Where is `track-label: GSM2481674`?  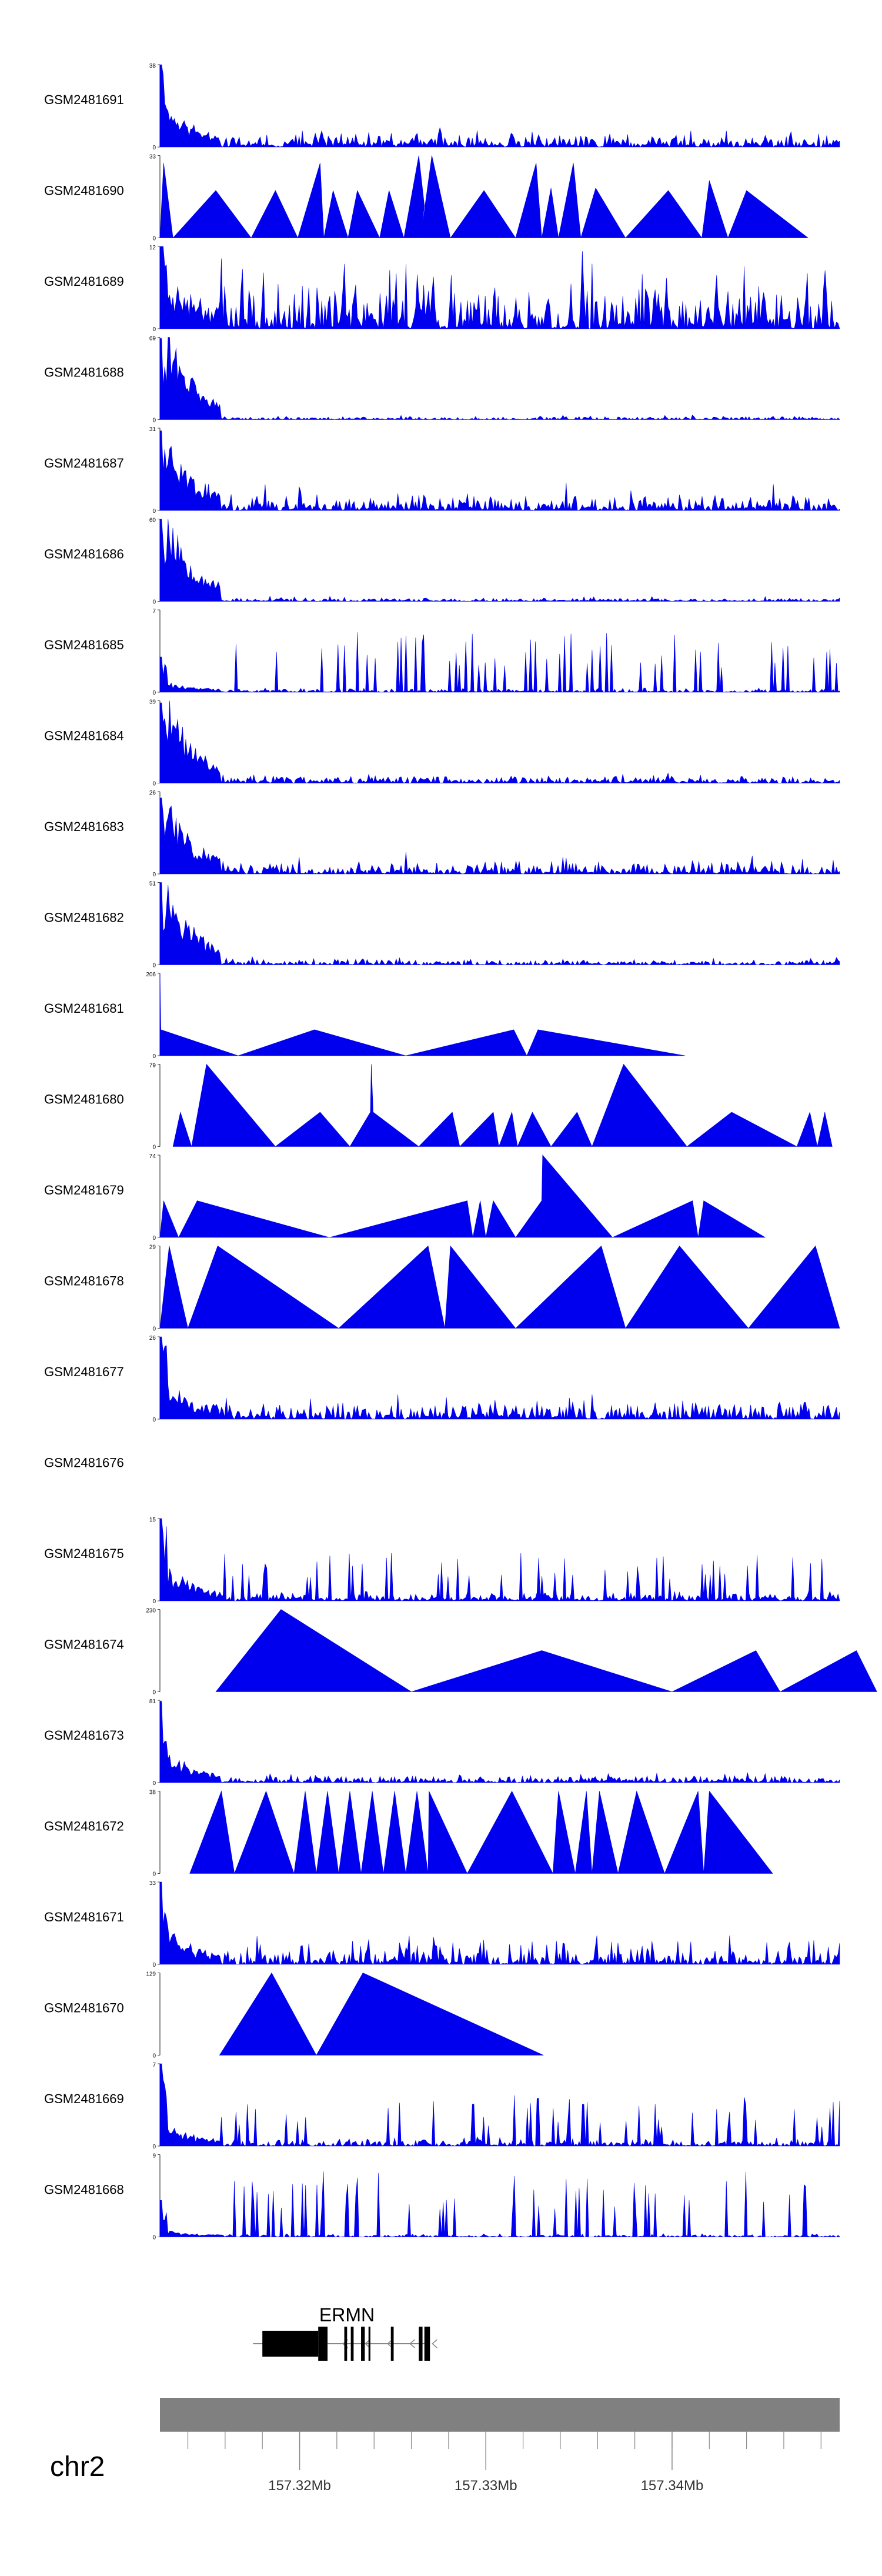 track-label: GSM2481674 is located at coordinates (84, 1644).